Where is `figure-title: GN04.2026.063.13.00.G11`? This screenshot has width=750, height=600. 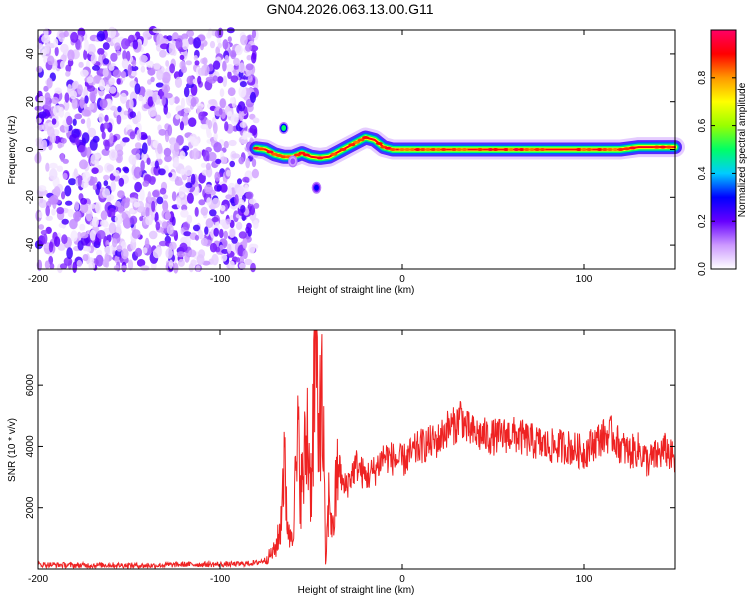
figure-title: GN04.2026.063.13.00.G11 is located at coordinates (349, 9).